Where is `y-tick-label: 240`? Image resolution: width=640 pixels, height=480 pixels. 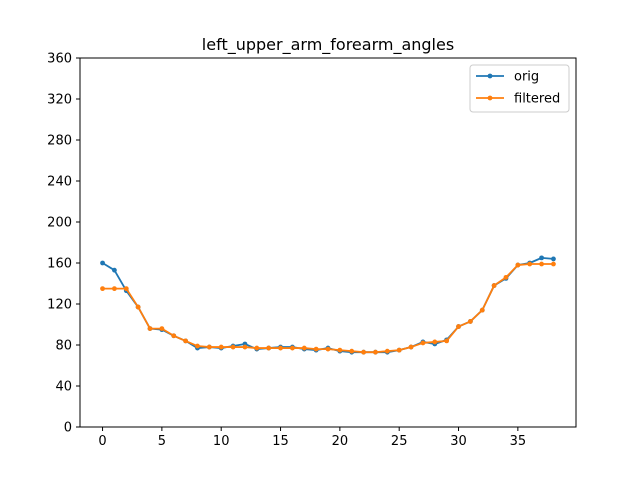
y-tick-label: 240 is located at coordinates (59, 182).